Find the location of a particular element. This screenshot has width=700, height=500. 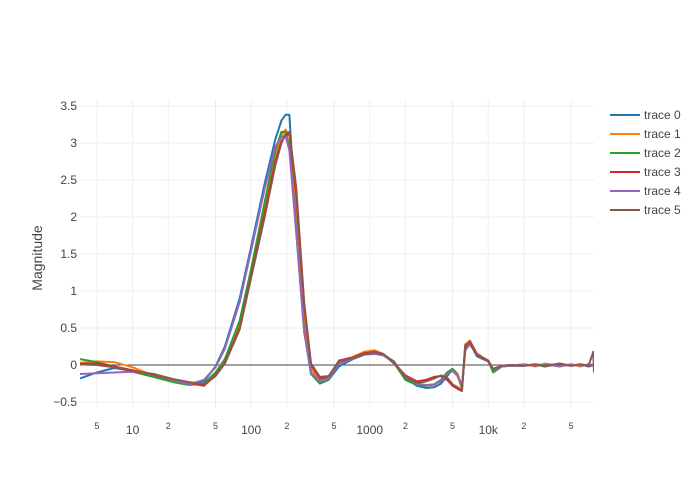

legend-item-2: trace 2 is located at coordinates (645, 153).